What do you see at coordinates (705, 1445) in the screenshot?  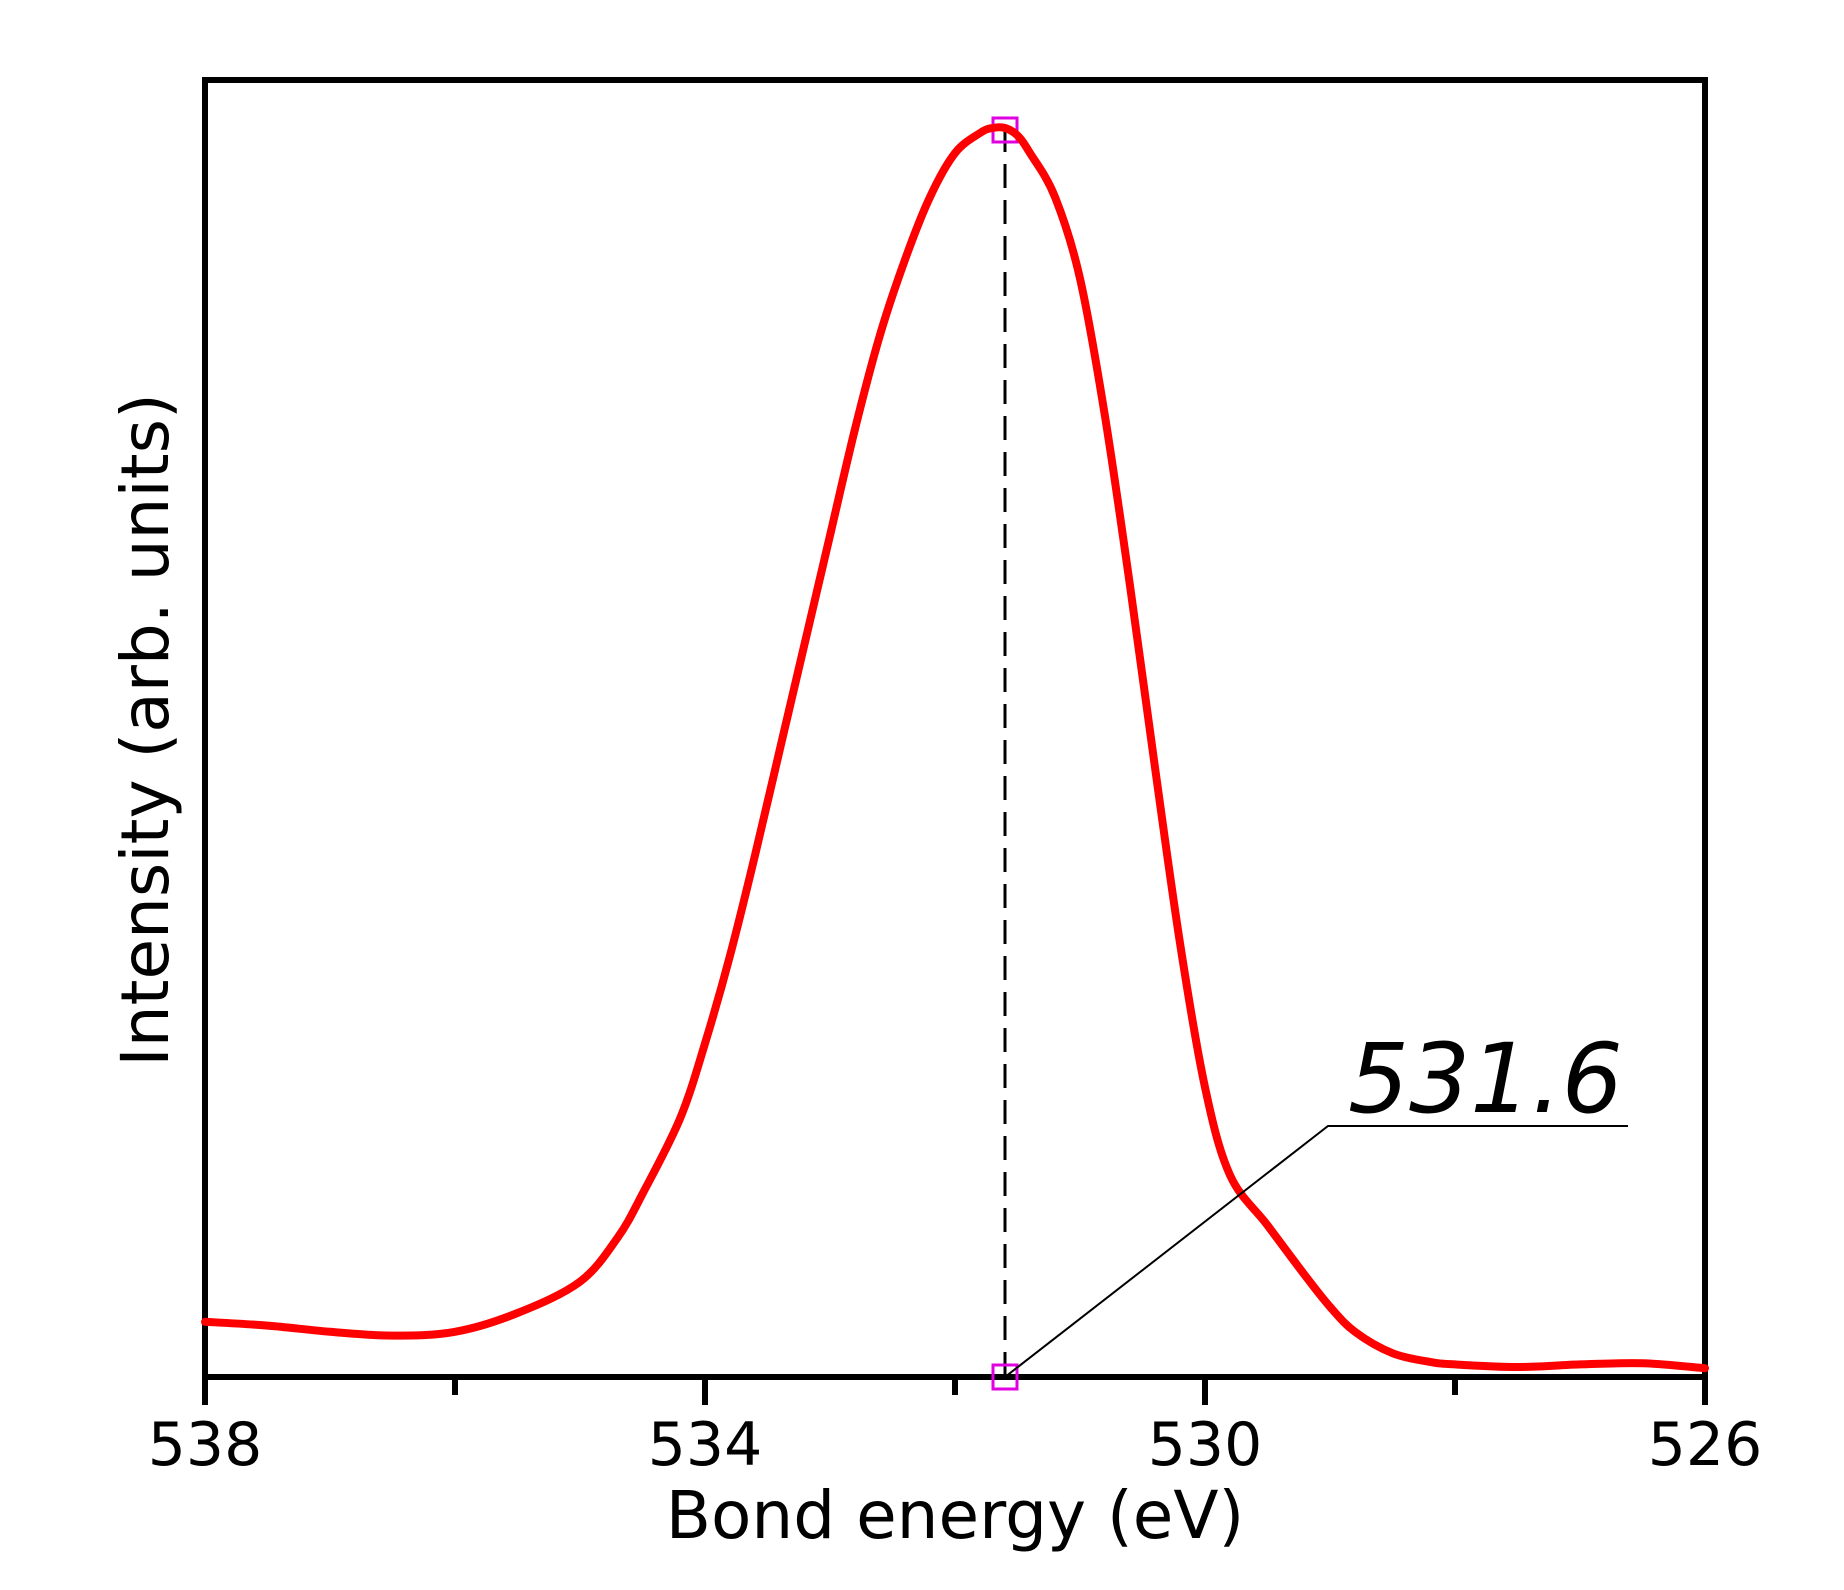 I see `x-tick-label: 534` at bounding box center [705, 1445].